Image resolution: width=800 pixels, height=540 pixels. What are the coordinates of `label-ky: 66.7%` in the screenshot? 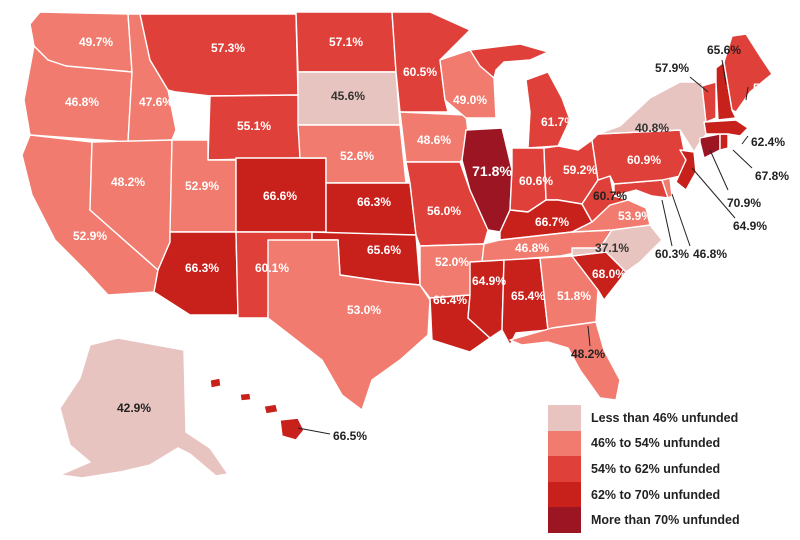 It's located at (552, 222).